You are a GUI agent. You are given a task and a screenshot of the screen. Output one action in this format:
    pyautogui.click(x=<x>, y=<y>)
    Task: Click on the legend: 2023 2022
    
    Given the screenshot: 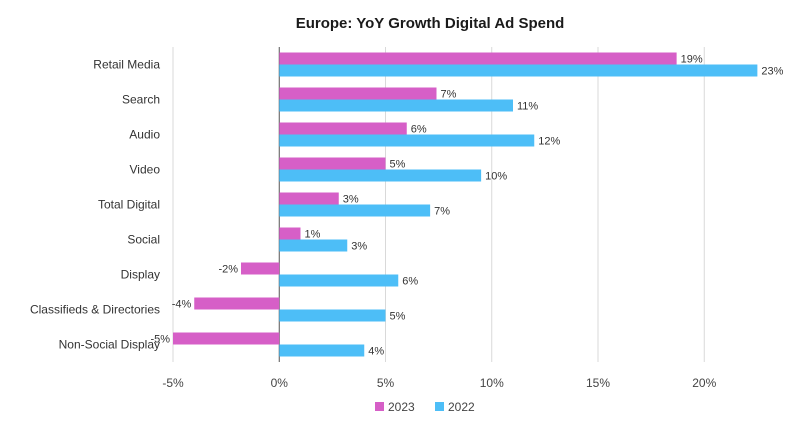 What is the action you would take?
    pyautogui.click(x=425, y=407)
    